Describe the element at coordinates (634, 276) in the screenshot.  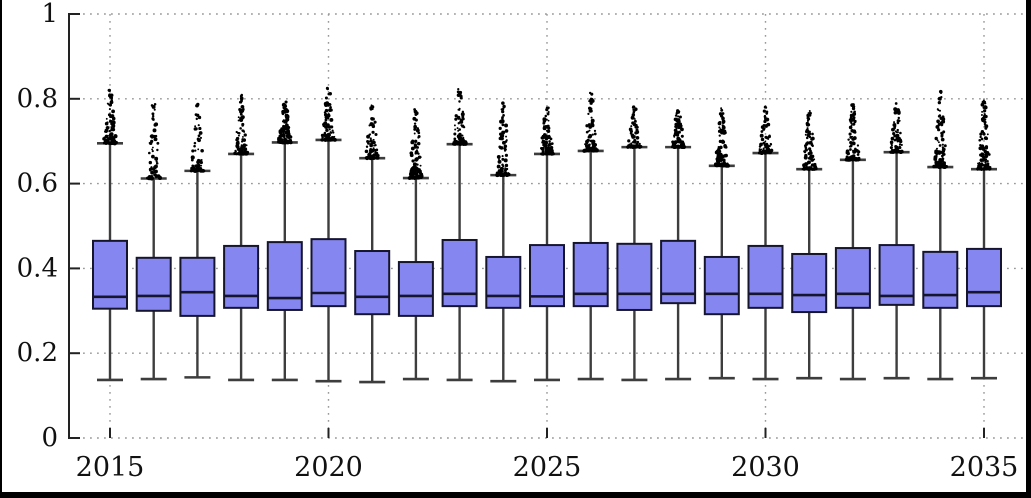
I see `box-2027` at that location.